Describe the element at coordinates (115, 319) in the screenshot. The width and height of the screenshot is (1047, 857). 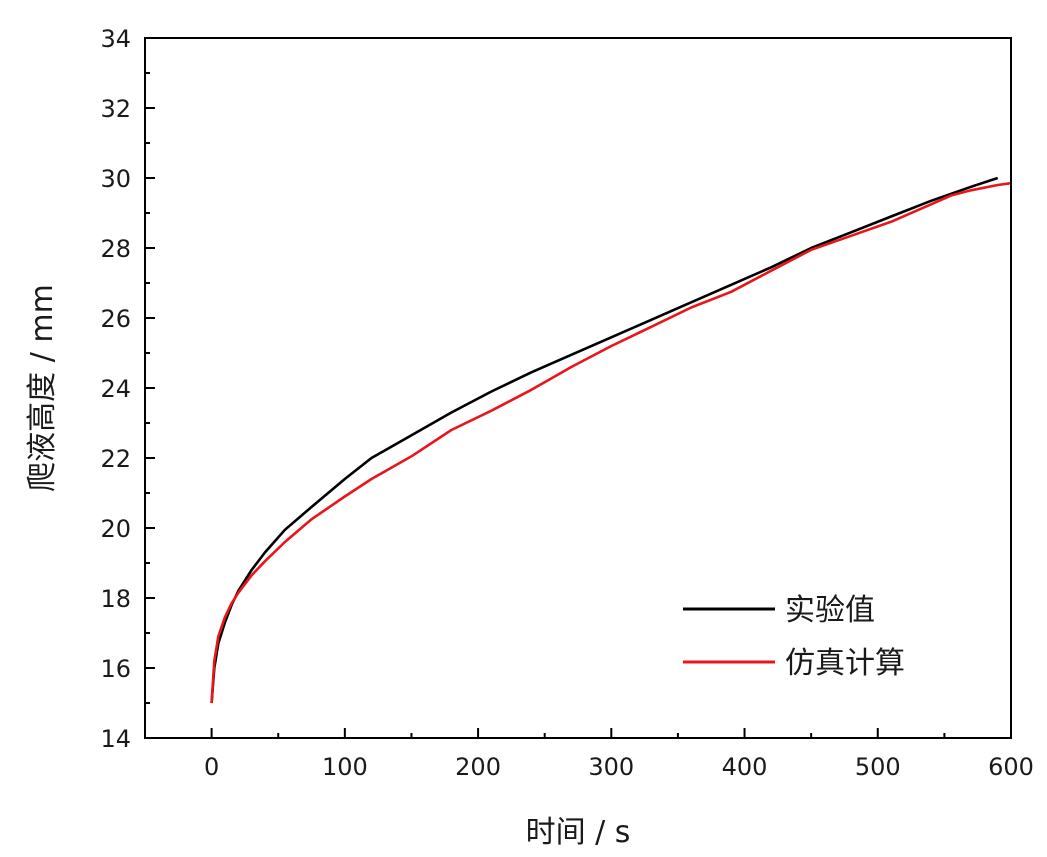
I see `y-tick-label: 26` at that location.